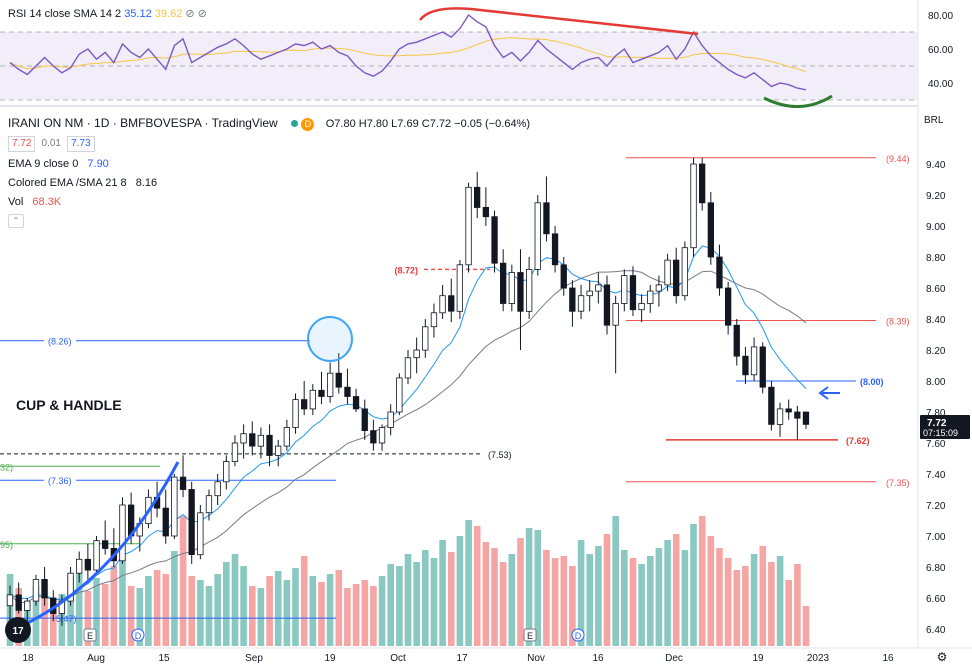 The height and width of the screenshot is (669, 972). I want to click on time-axis-tick: 2023, so click(818, 658).